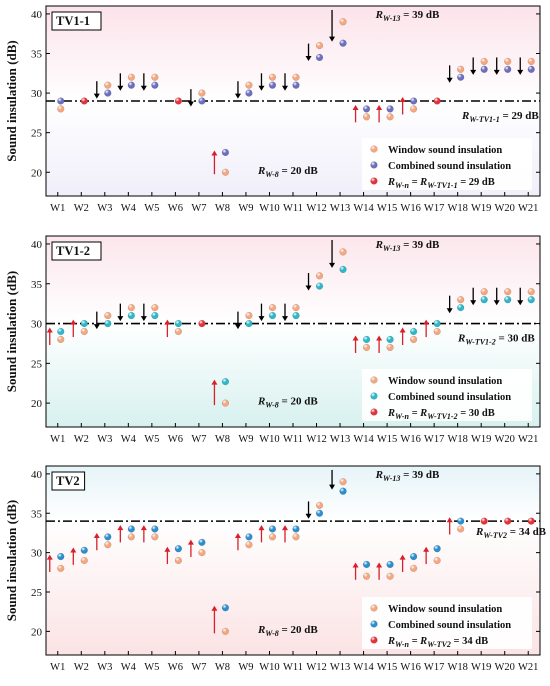 The width and height of the screenshot is (550, 686). What do you see at coordinates (293, 494) in the screenshot?
I see `region-above` at bounding box center [293, 494].